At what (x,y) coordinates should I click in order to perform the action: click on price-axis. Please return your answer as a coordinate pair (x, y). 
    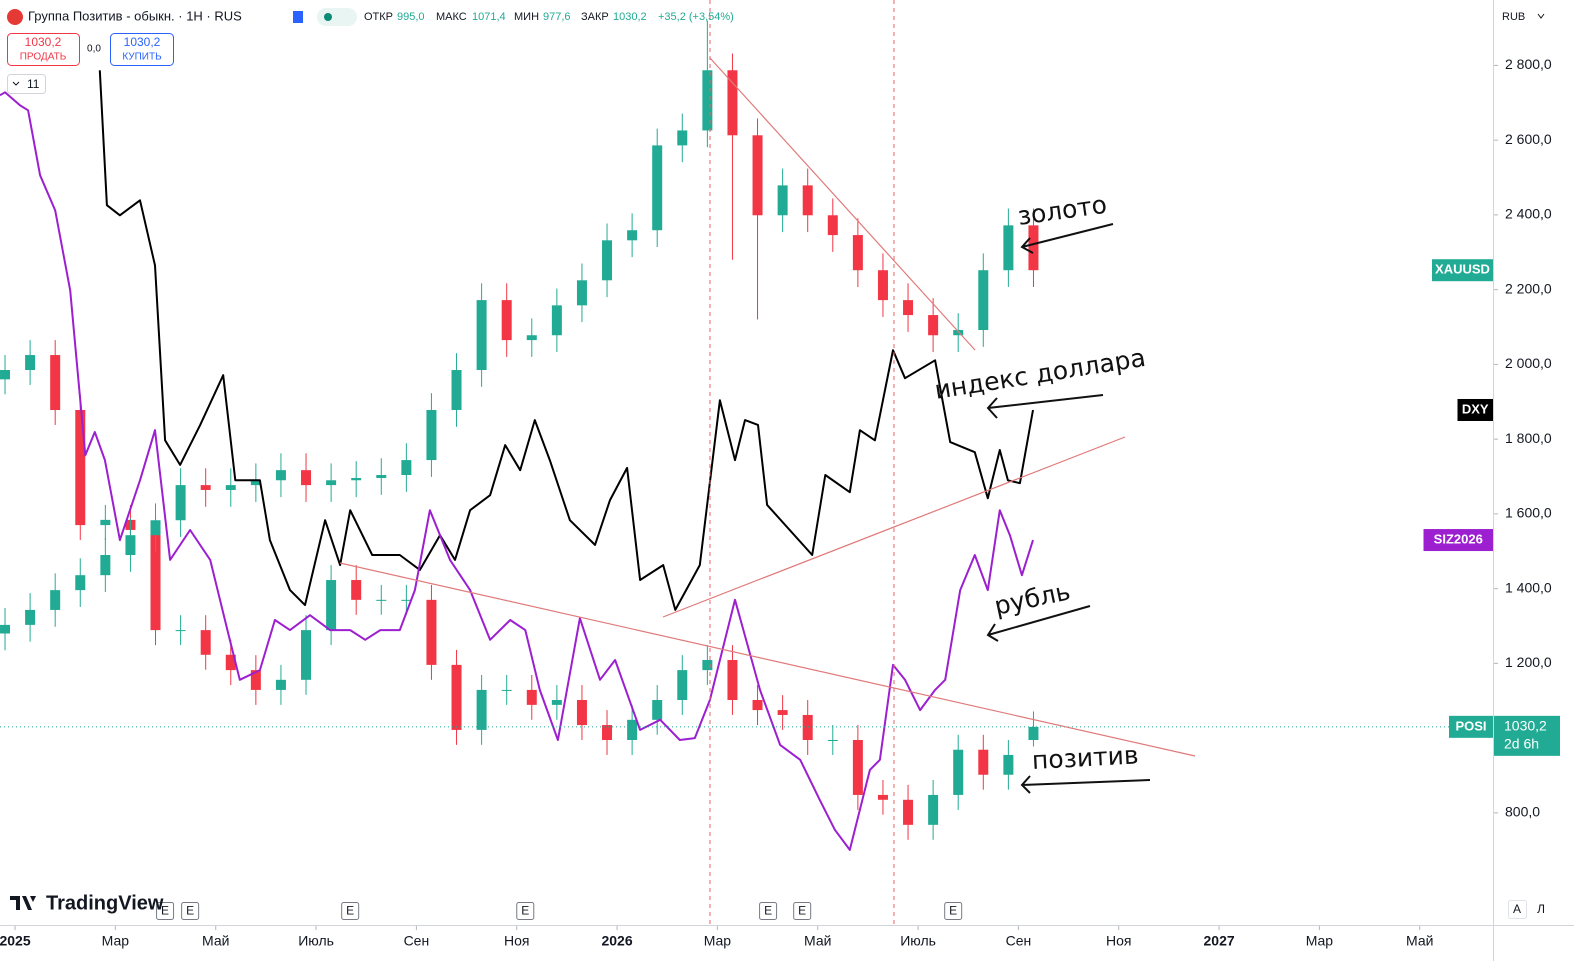
    Looking at the image, I should click on (1534, 480).